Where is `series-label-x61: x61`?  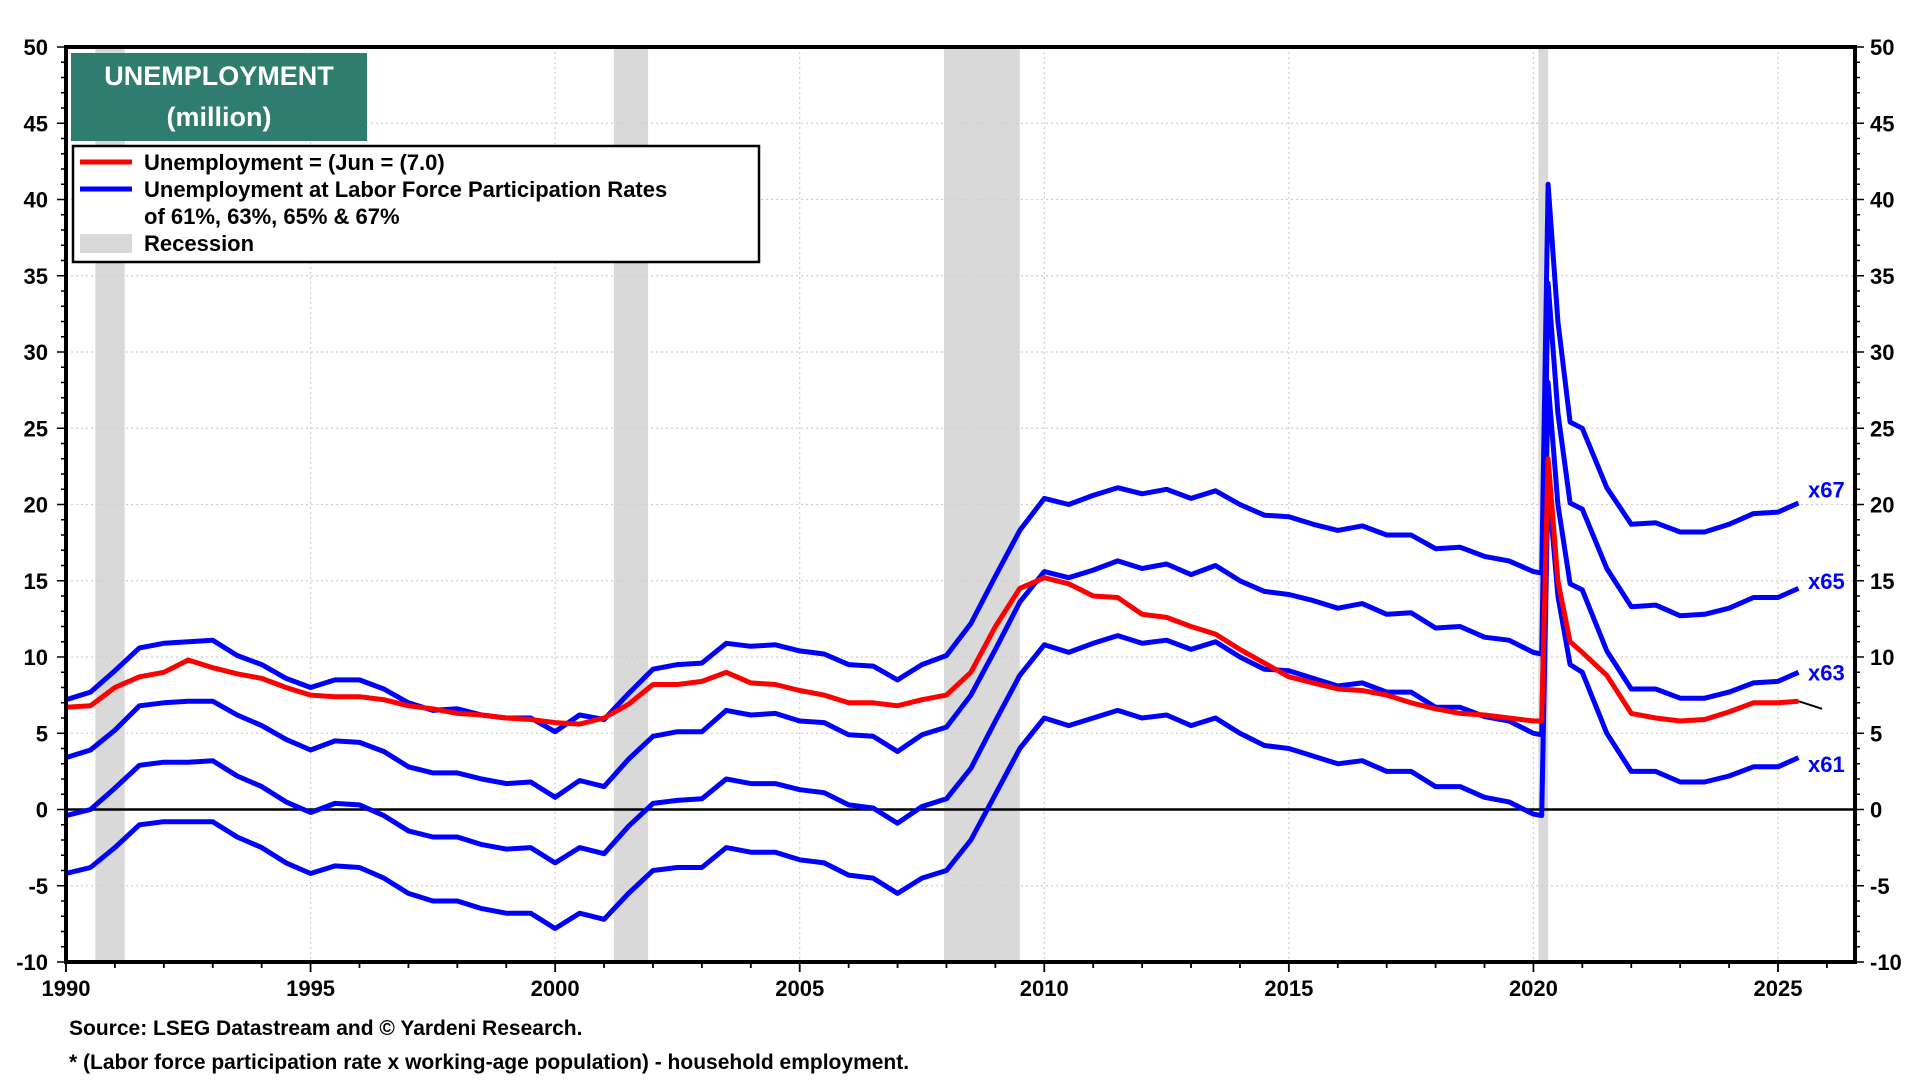 series-label-x61: x61 is located at coordinates (1826, 764).